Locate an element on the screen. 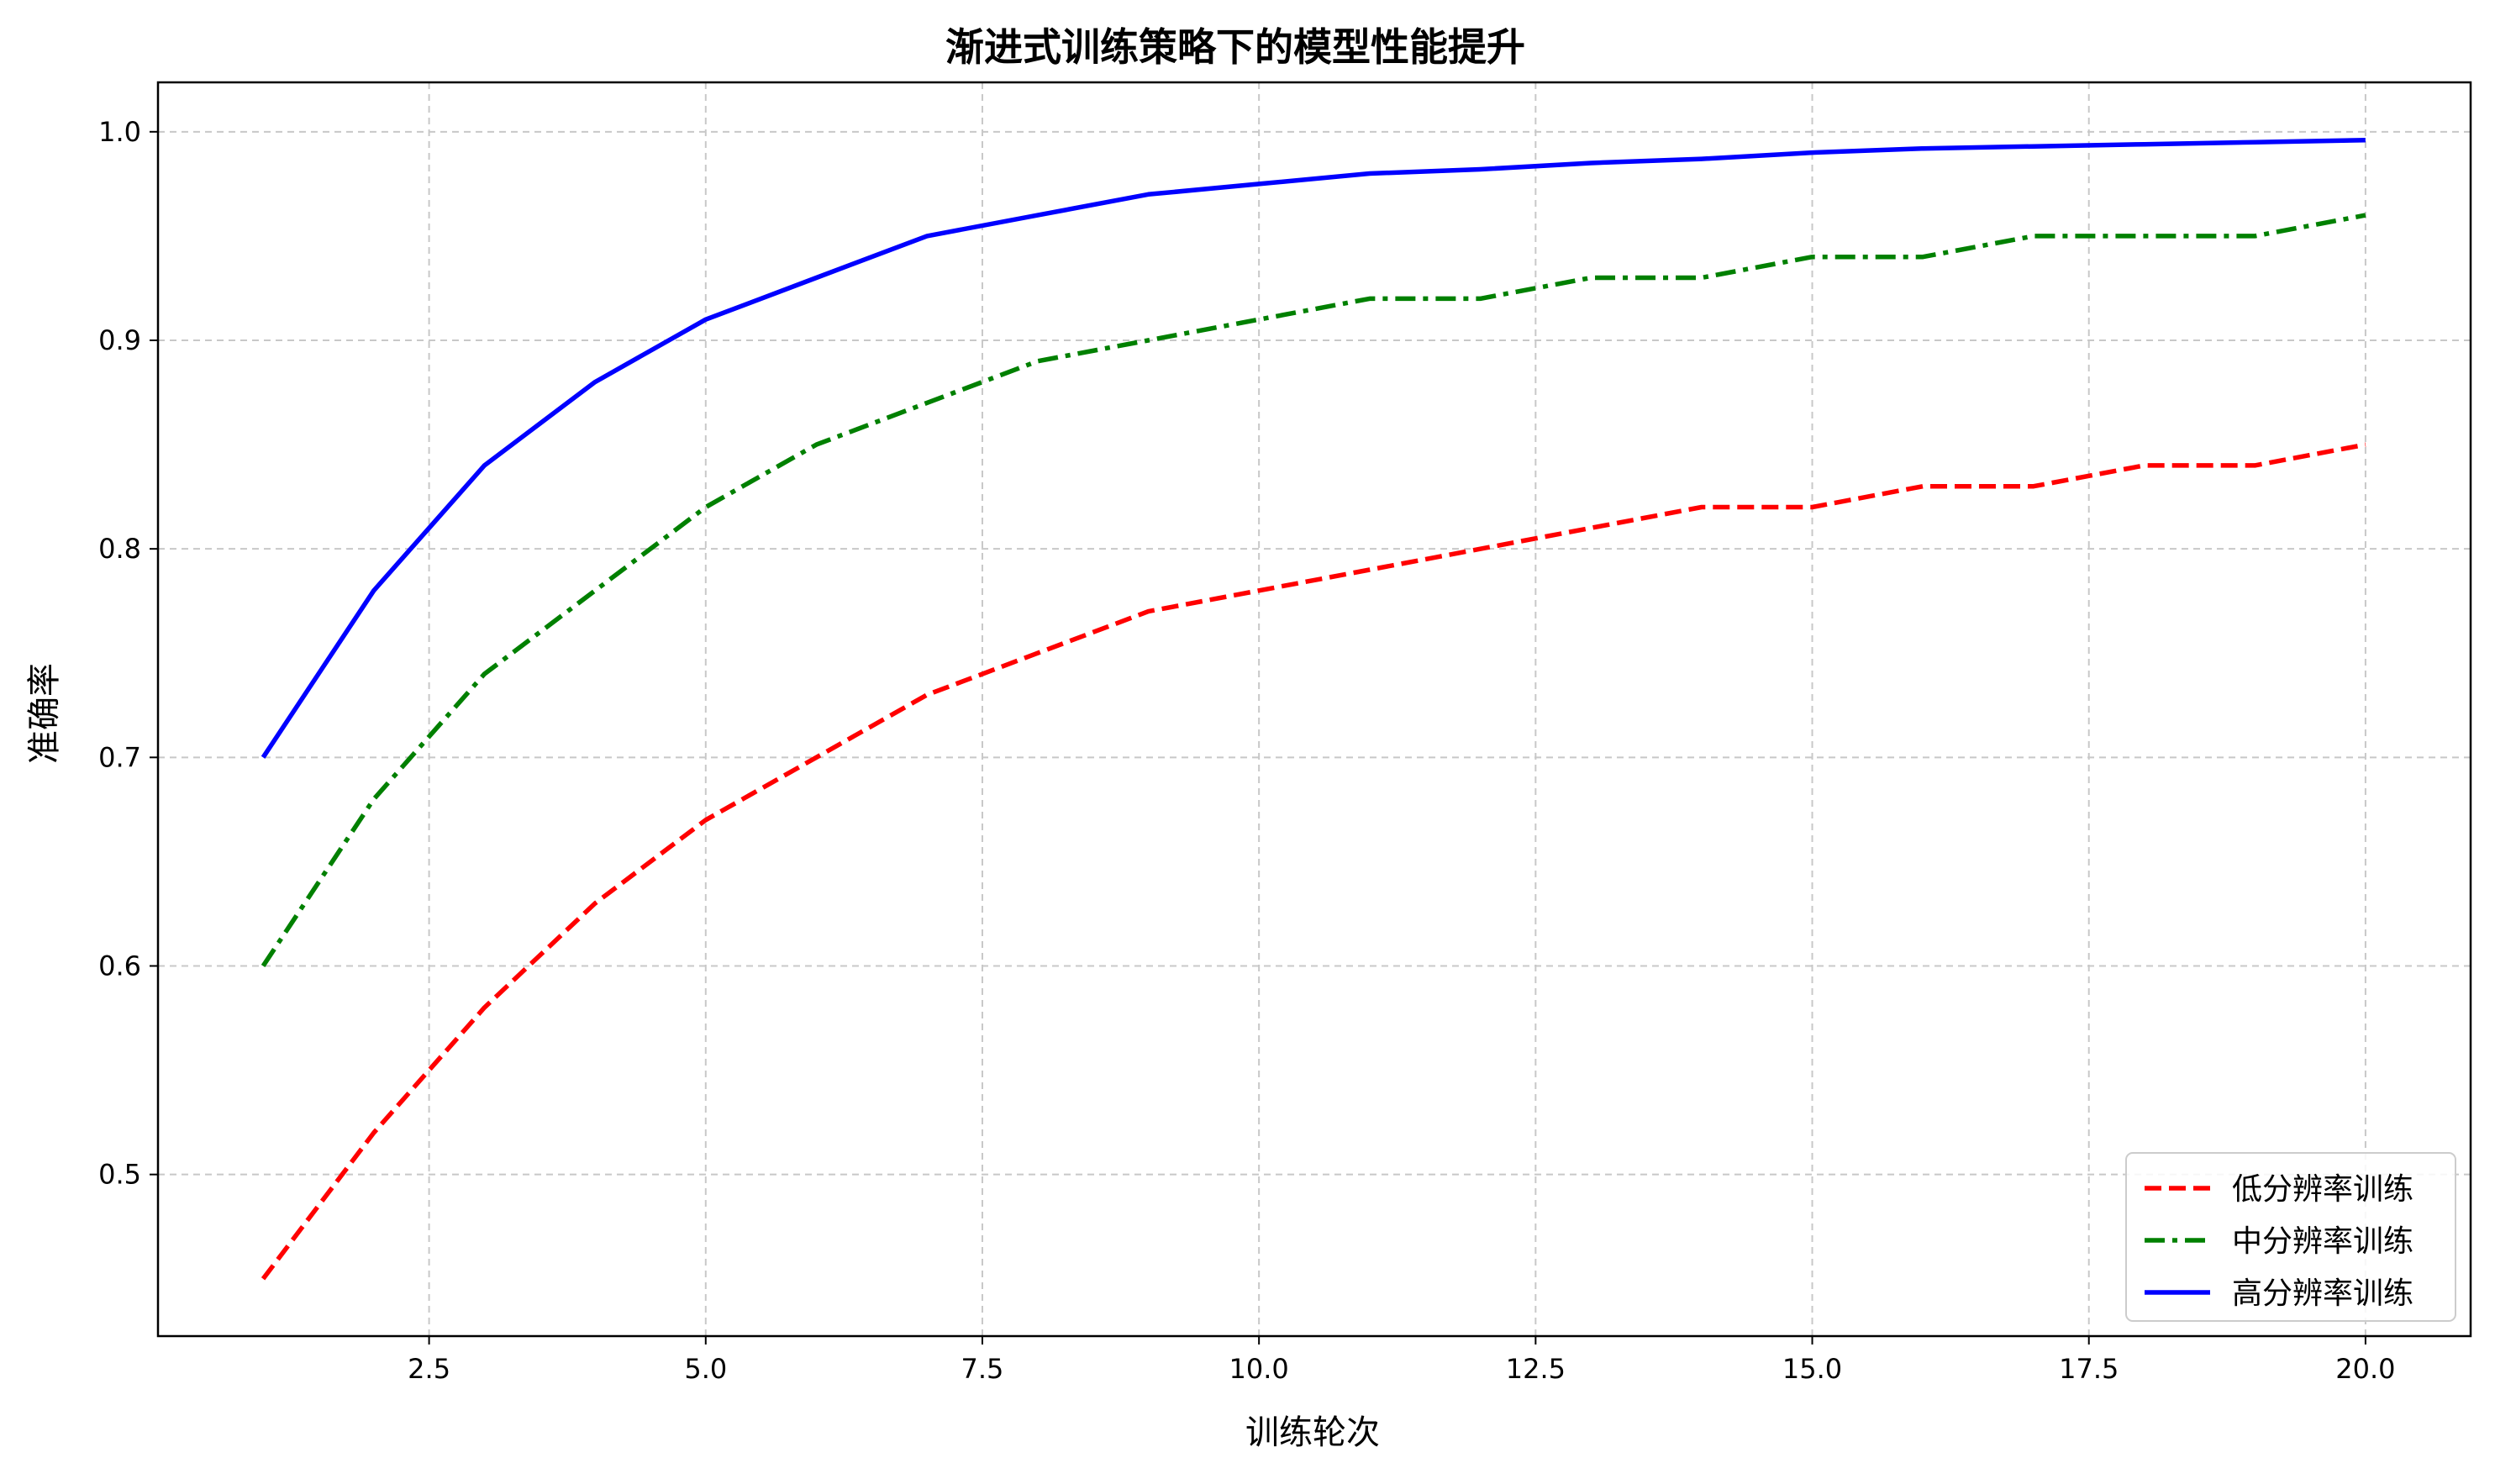 The image size is (2495, 1484). y-tick-label: 0.8 is located at coordinates (119, 549).